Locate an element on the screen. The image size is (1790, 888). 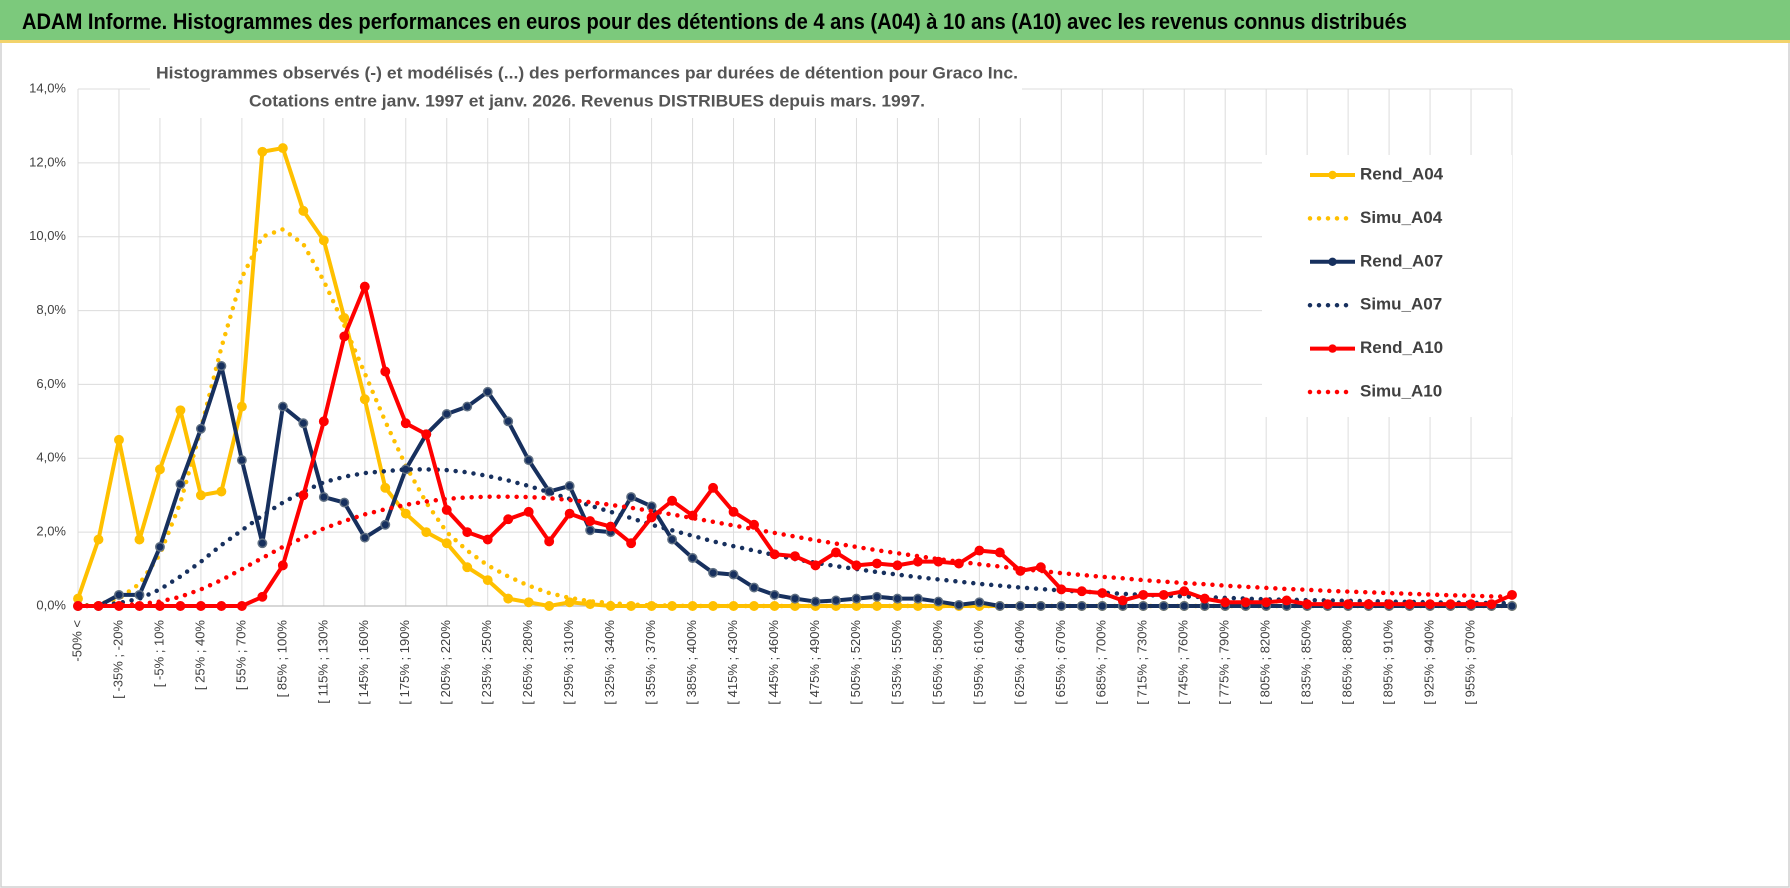
x-tick-label: [ 505% ; 520% is located at coordinates (855, 662).